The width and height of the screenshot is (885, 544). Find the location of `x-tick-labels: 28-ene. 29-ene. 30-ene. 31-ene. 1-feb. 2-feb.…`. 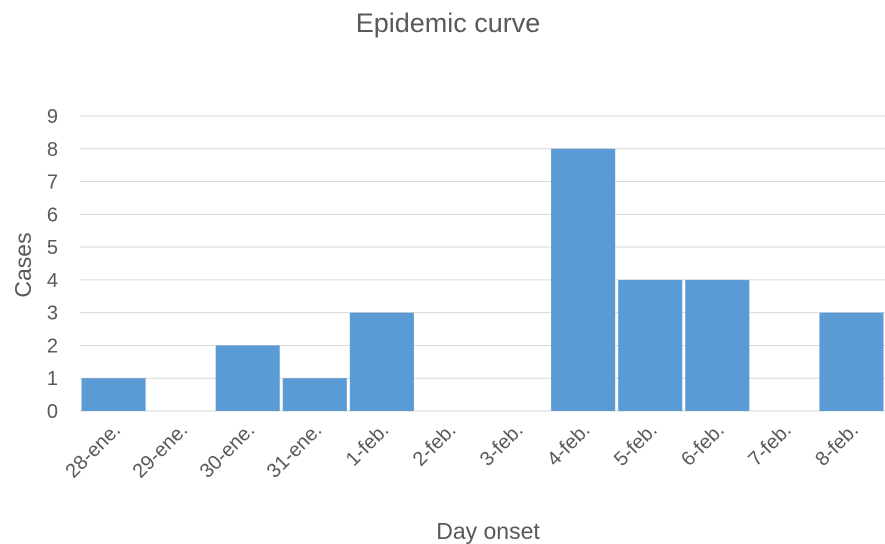

x-tick-labels: 28-ene. 29-ene. 30-ene. 31-ene. 1-feb. 2-feb.… is located at coordinates (462, 451).